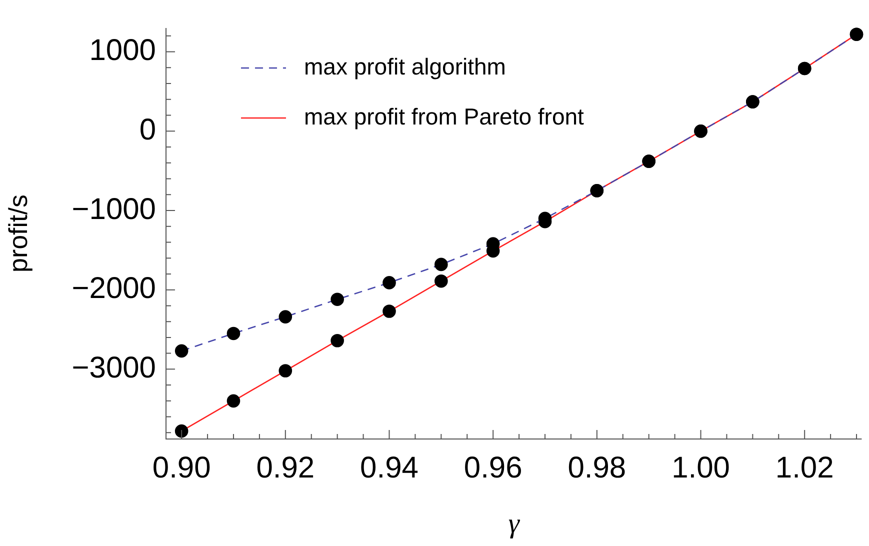 Image resolution: width=869 pixels, height=546 pixels. I want to click on y-tick-label: −2000, so click(114, 289).